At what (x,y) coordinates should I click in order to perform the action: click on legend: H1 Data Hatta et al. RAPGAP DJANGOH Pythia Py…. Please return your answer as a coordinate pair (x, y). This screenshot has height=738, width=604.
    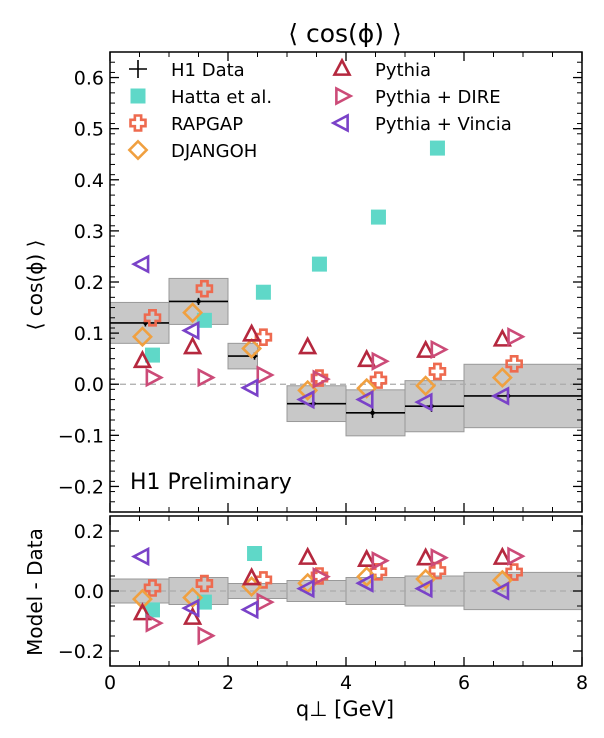
    Looking at the image, I should click on (319, 109).